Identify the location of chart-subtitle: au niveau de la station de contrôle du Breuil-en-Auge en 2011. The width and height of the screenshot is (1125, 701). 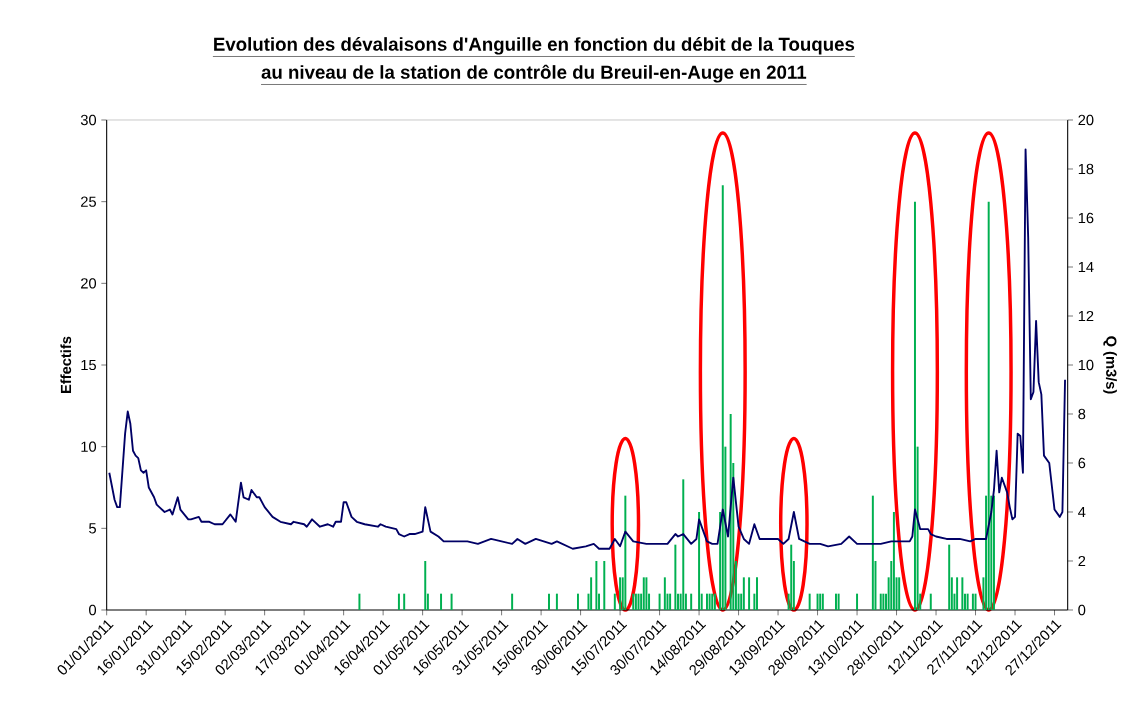
(534, 73).